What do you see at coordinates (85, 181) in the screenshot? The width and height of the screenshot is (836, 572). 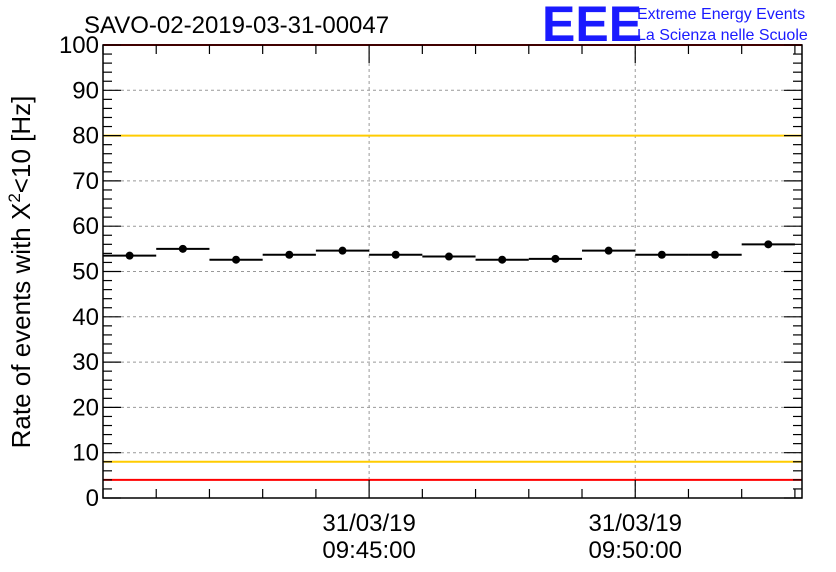 I see `y-tick-label: 70` at bounding box center [85, 181].